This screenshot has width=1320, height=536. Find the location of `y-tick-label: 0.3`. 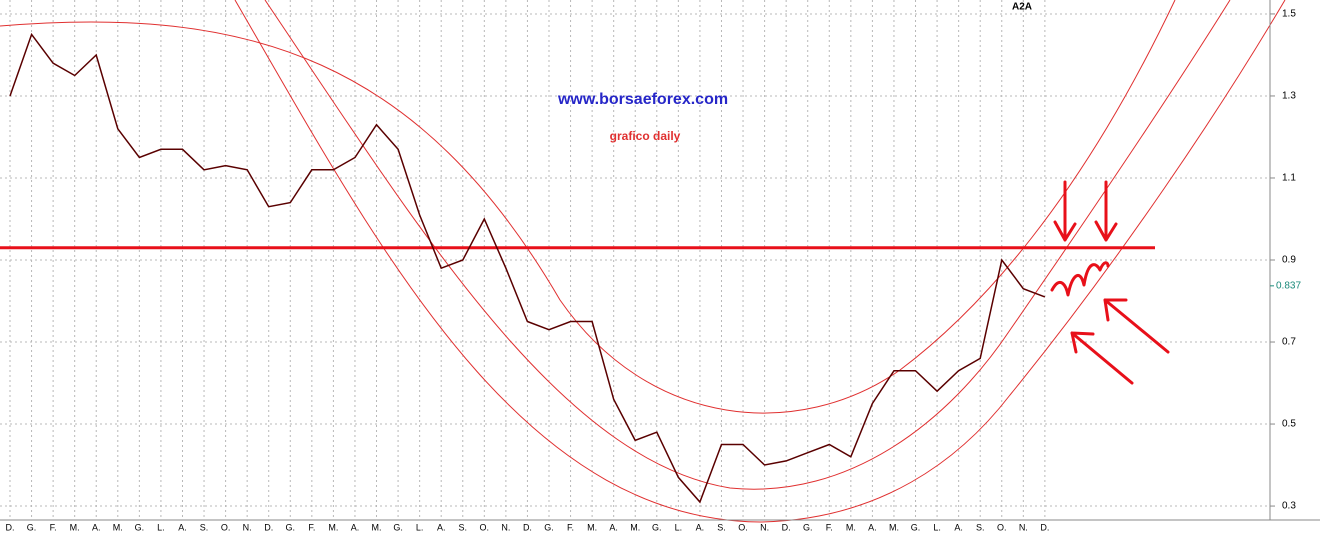

y-tick-label: 0.3 is located at coordinates (1289, 506).